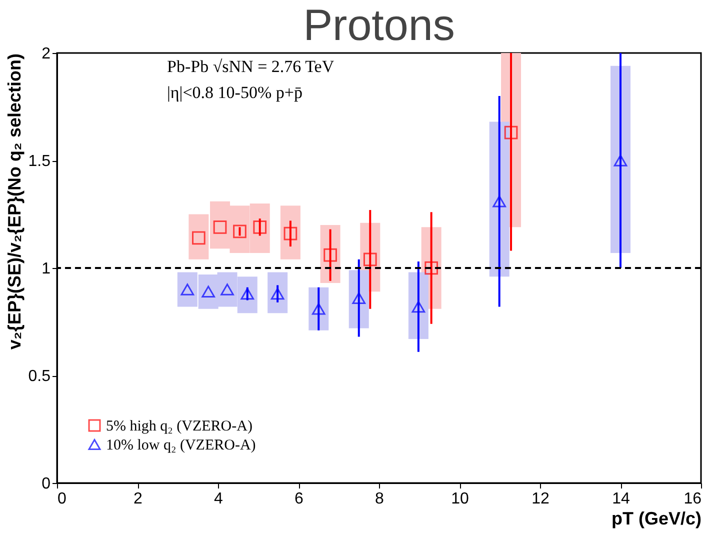 The width and height of the screenshot is (707, 533). What do you see at coordinates (39, 161) in the screenshot?
I see `y-tick-label: 1.5` at bounding box center [39, 161].